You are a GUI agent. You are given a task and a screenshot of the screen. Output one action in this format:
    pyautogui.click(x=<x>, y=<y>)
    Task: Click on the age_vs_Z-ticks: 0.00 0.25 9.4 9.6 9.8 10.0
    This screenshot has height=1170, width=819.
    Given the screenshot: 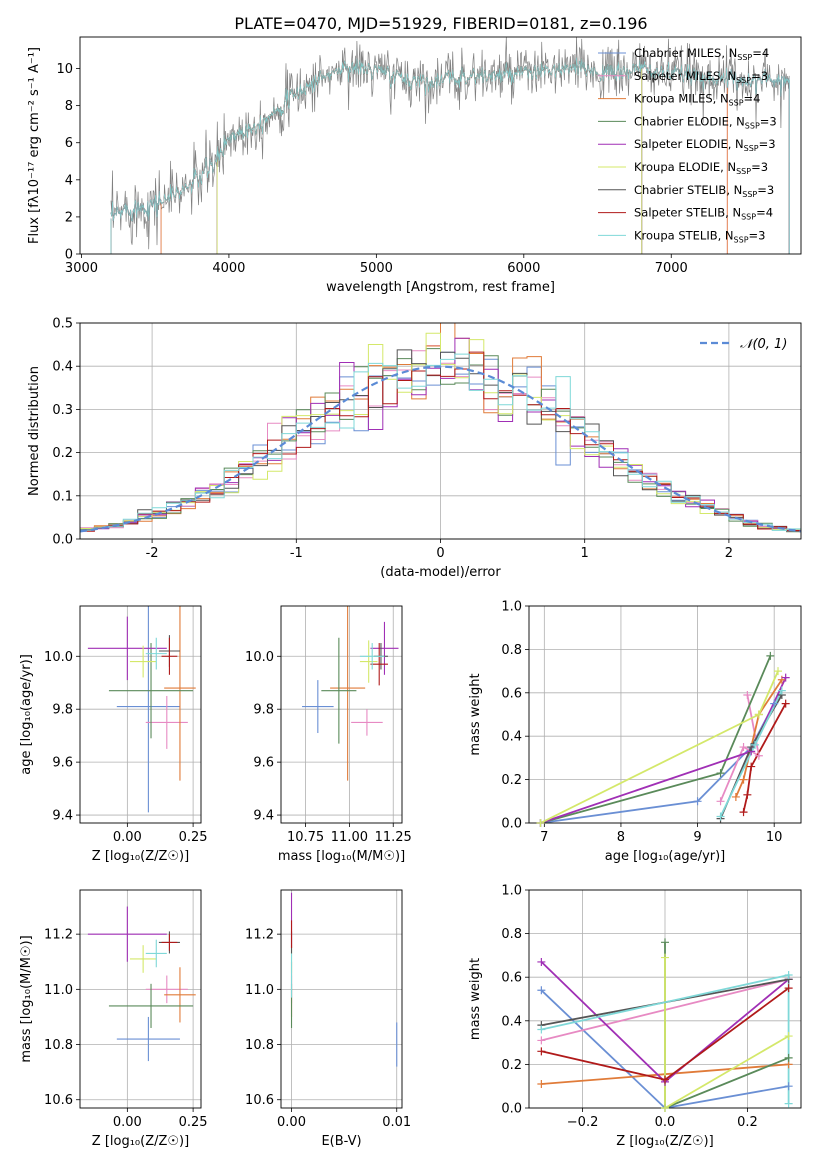 What is the action you would take?
    pyautogui.click(x=126, y=747)
    